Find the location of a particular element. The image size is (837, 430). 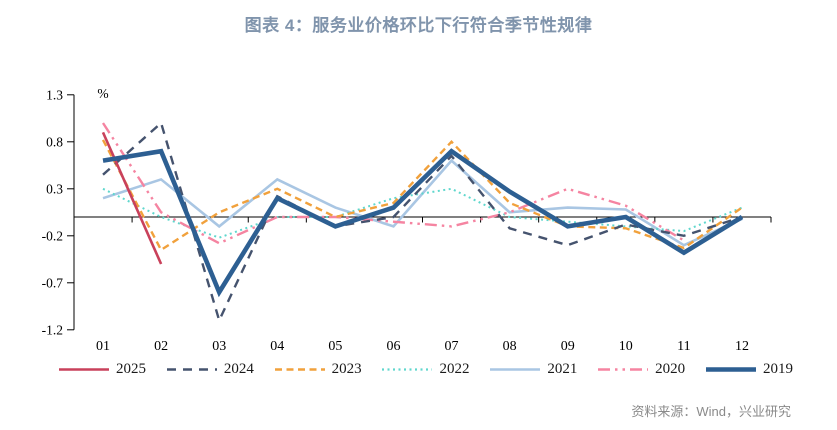

x-tick-label: 07 is located at coordinates (452, 346).